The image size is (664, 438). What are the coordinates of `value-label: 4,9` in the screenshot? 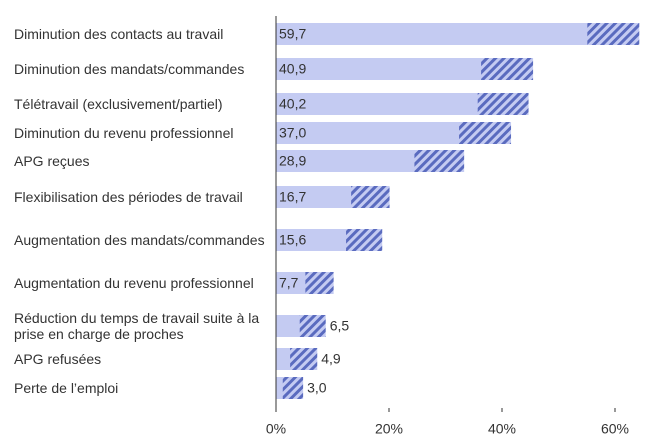 It's located at (331, 359).